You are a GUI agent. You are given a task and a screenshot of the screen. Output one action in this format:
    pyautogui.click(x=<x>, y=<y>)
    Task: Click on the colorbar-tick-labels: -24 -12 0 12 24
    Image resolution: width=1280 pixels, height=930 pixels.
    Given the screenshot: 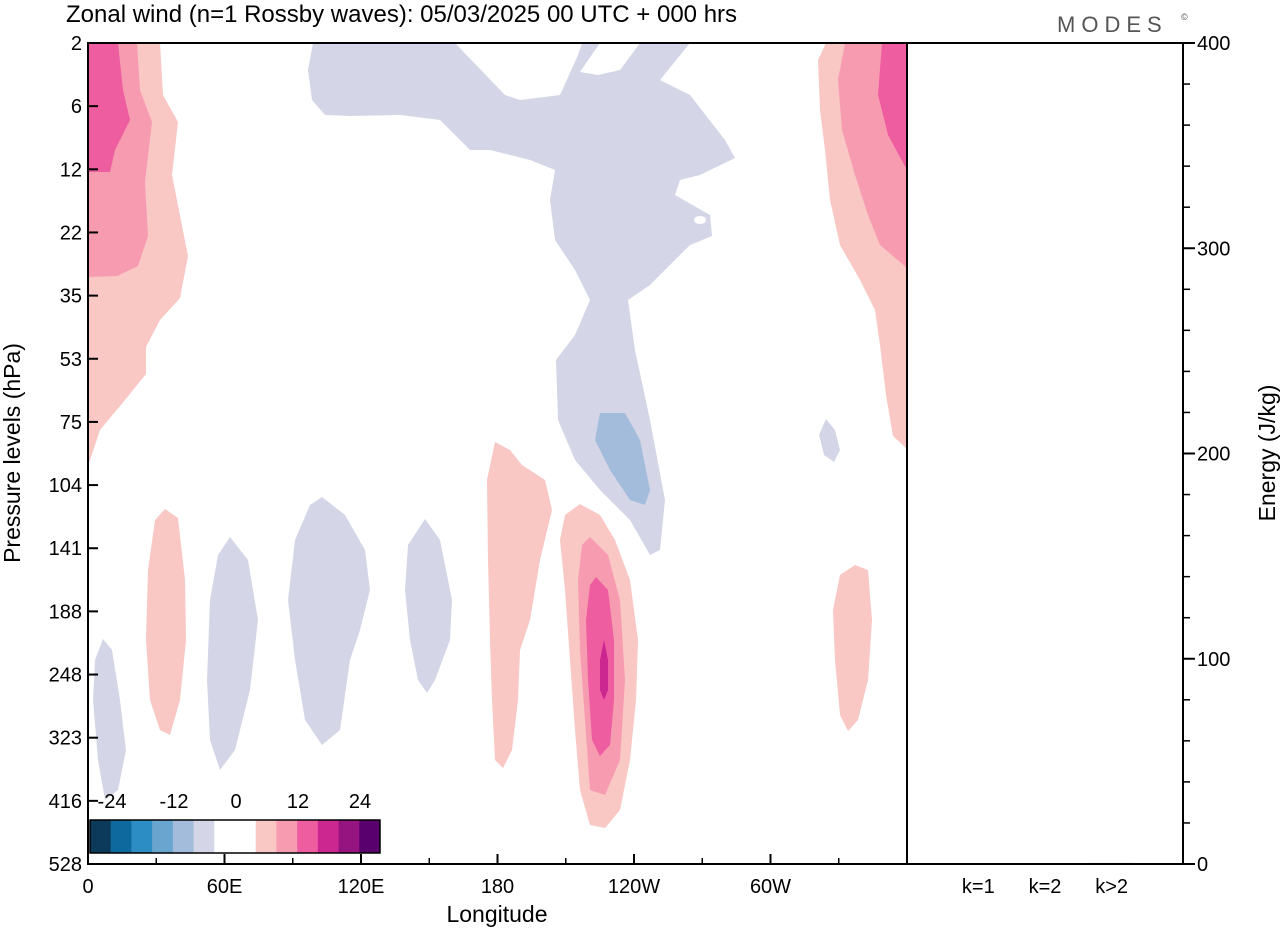 What is the action you would take?
    pyautogui.click(x=235, y=802)
    